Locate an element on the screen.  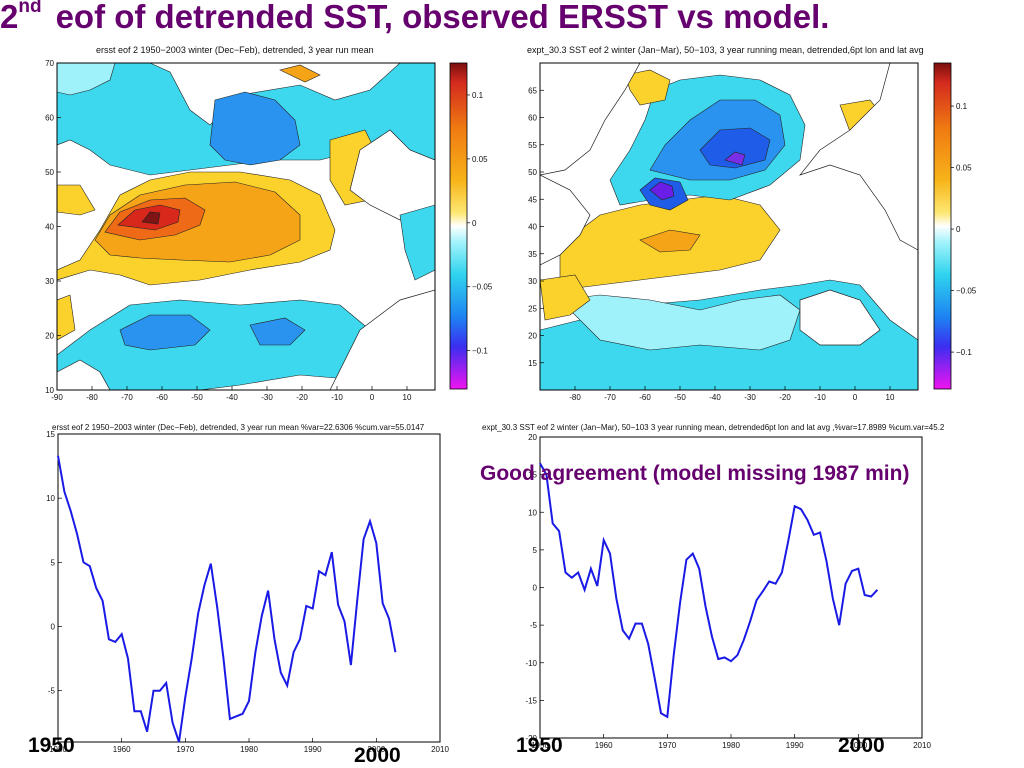
map2-y-axis: 15 20 25 30 35 40 45 50 55 60 65 is located at coordinates (536, 227).